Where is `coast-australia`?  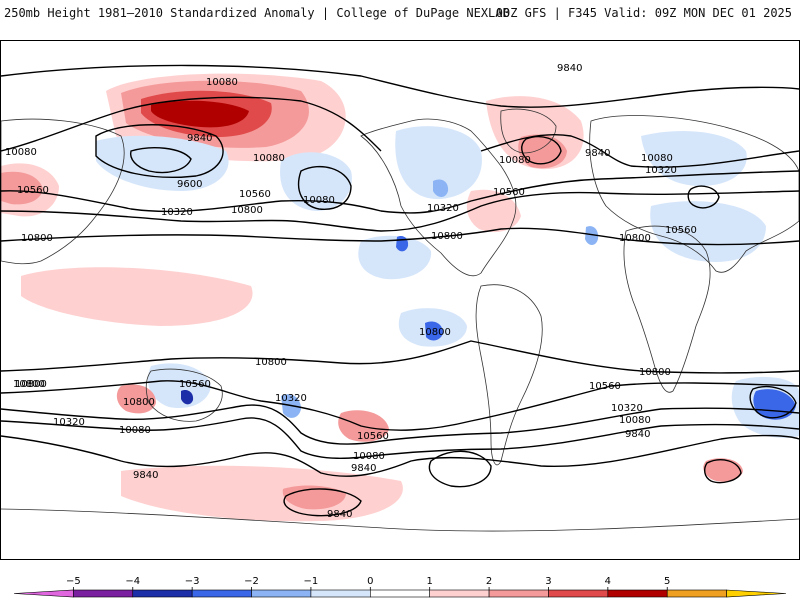 coast-australia is located at coordinates (184, 395).